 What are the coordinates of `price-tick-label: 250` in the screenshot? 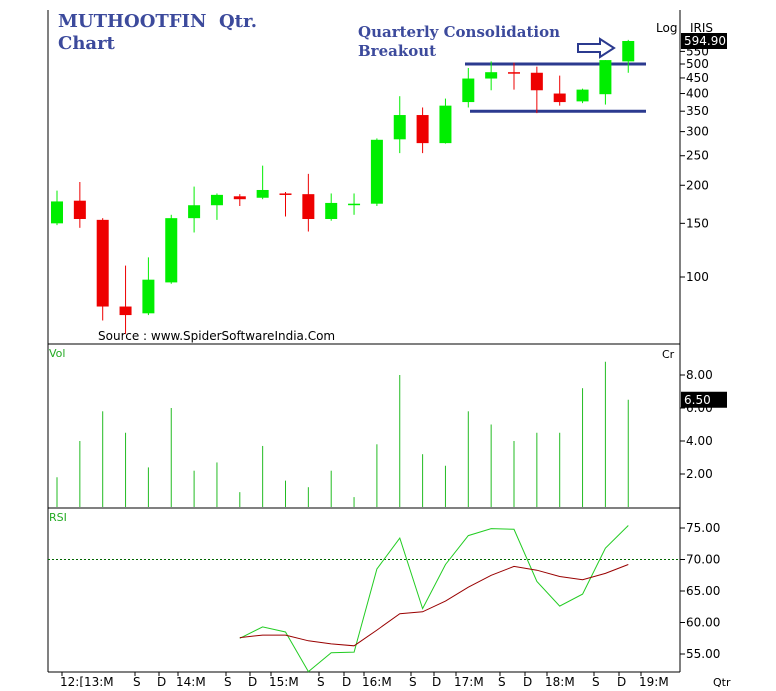 It's located at (697, 156).